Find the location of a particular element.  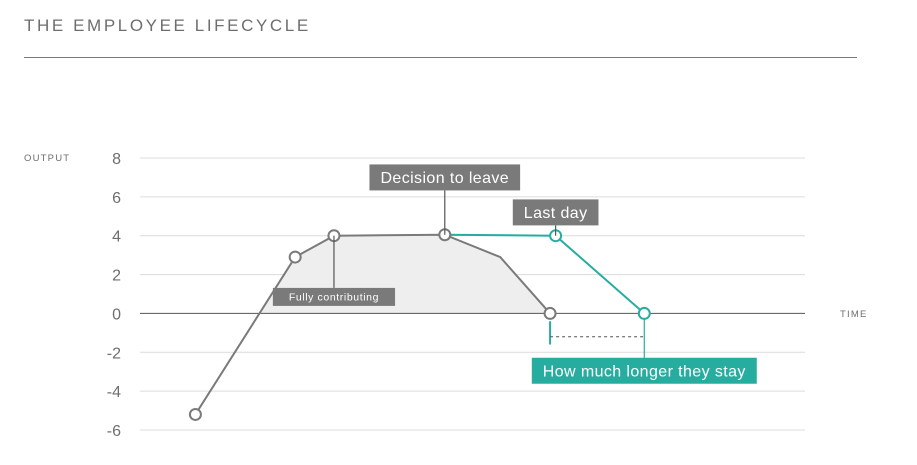

y-tick-label: -6 is located at coordinates (114, 431).